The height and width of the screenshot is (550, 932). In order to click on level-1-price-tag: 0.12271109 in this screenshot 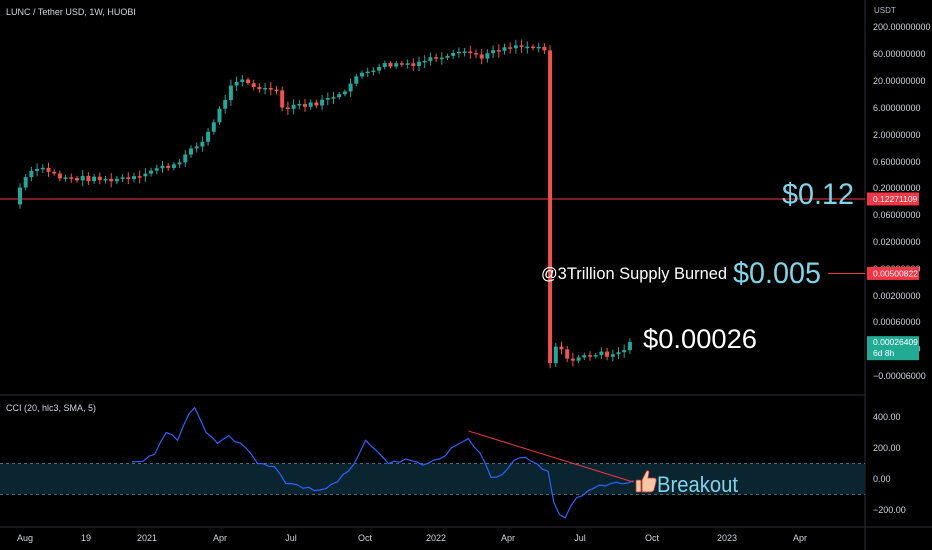, I will do `click(893, 199)`.